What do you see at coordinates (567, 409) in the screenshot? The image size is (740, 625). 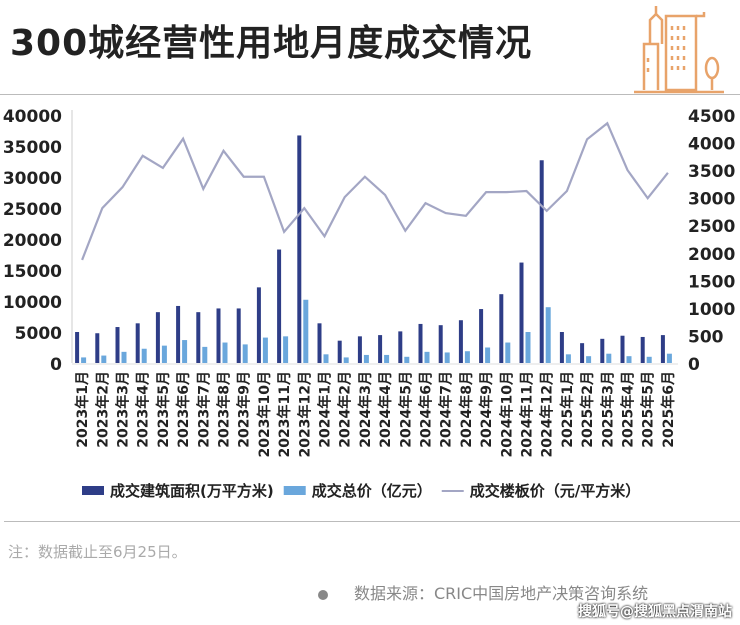 I see `x-tick-label: 2025年1月` at bounding box center [567, 409].